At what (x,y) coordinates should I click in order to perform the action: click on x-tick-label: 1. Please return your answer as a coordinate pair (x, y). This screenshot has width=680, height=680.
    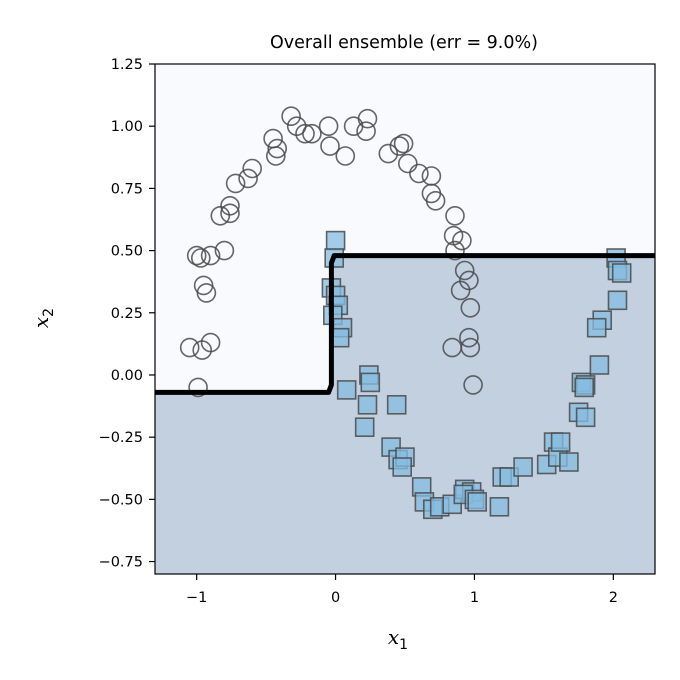
    Looking at the image, I should click on (474, 598).